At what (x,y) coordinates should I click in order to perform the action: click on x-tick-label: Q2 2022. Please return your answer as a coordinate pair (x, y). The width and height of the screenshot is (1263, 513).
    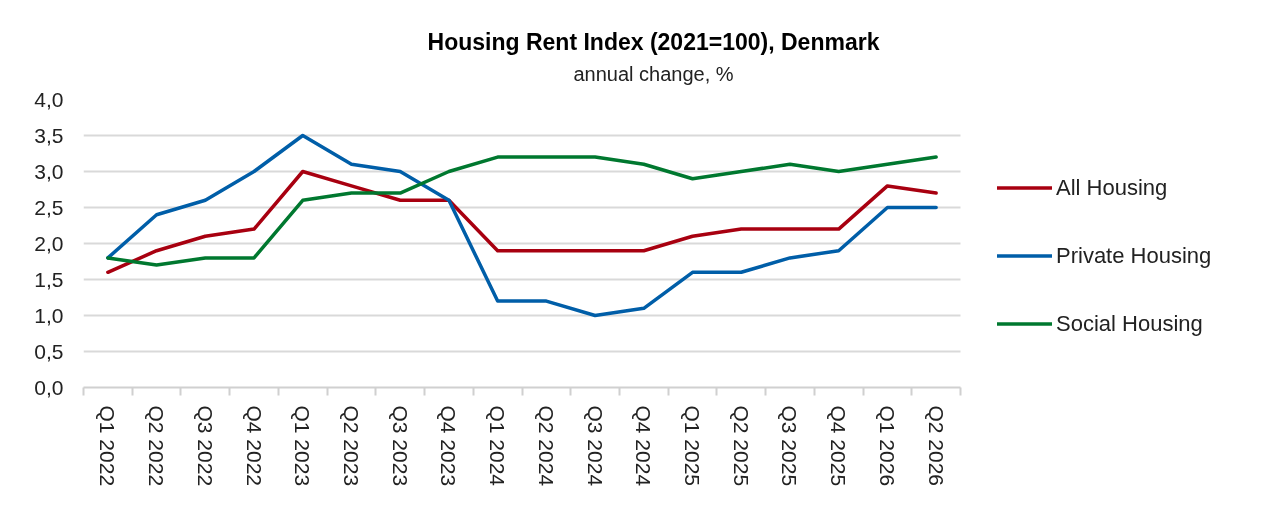
    Looking at the image, I should click on (157, 446).